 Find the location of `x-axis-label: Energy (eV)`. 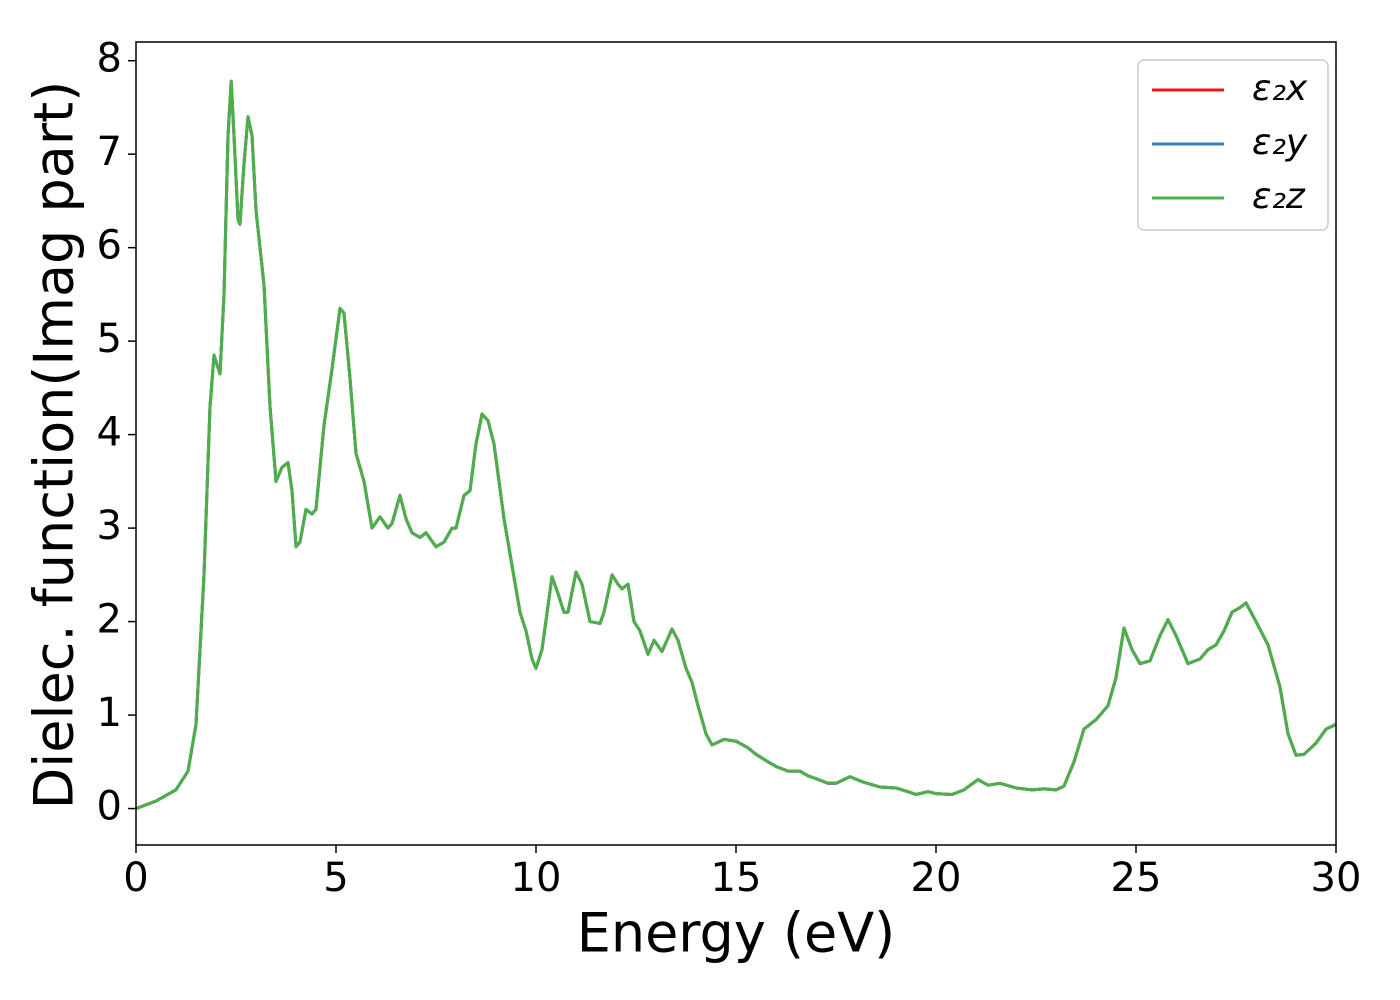

x-axis-label: Energy (eV) is located at coordinates (736, 933).